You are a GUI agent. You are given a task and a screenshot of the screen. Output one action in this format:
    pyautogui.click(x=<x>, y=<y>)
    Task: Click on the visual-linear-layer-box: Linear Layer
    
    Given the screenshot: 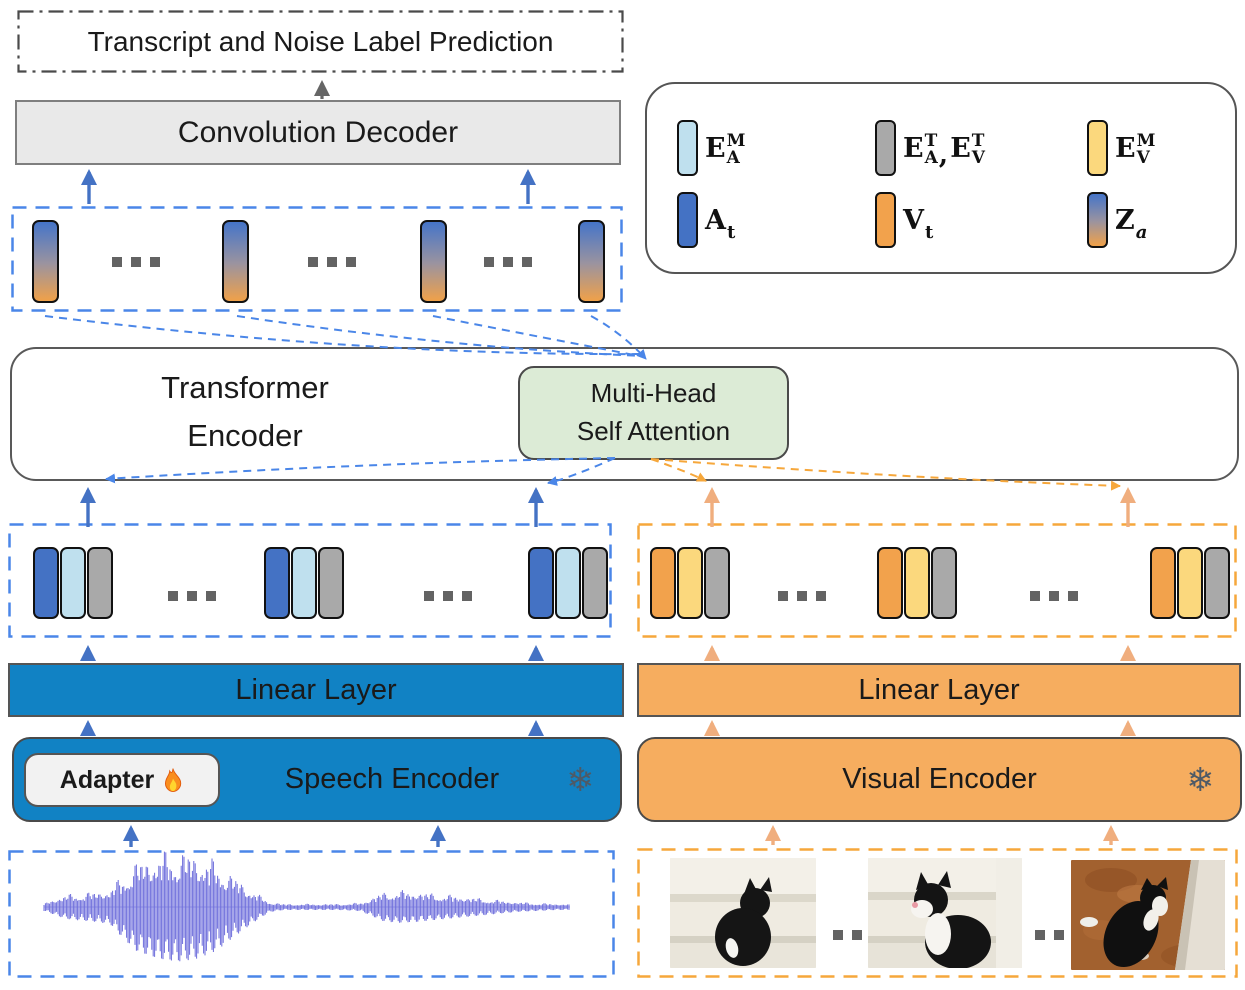 What is the action you would take?
    pyautogui.click(x=939, y=690)
    